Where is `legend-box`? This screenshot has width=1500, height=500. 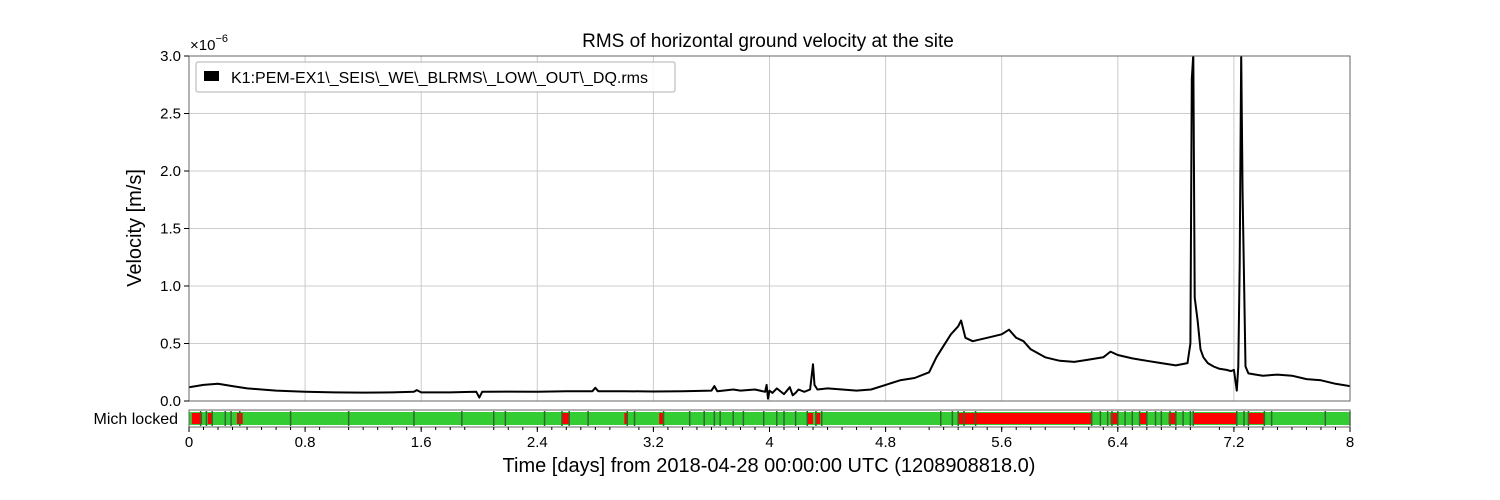
legend-box is located at coordinates (435, 77).